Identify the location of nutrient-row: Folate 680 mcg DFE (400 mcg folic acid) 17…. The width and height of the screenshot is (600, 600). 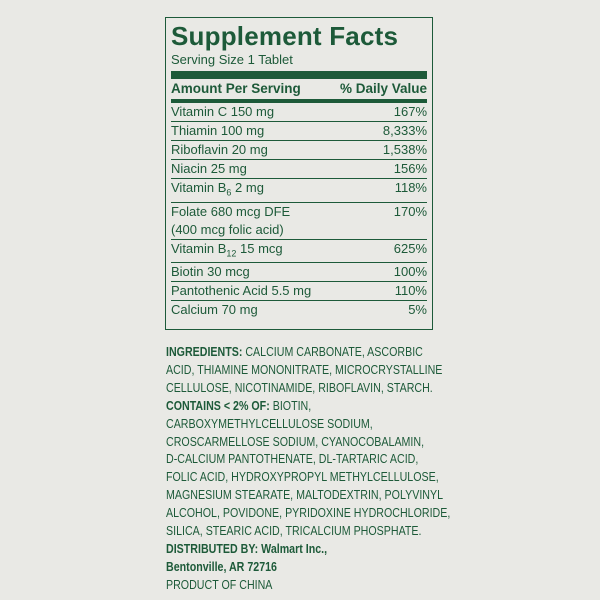
(299, 221).